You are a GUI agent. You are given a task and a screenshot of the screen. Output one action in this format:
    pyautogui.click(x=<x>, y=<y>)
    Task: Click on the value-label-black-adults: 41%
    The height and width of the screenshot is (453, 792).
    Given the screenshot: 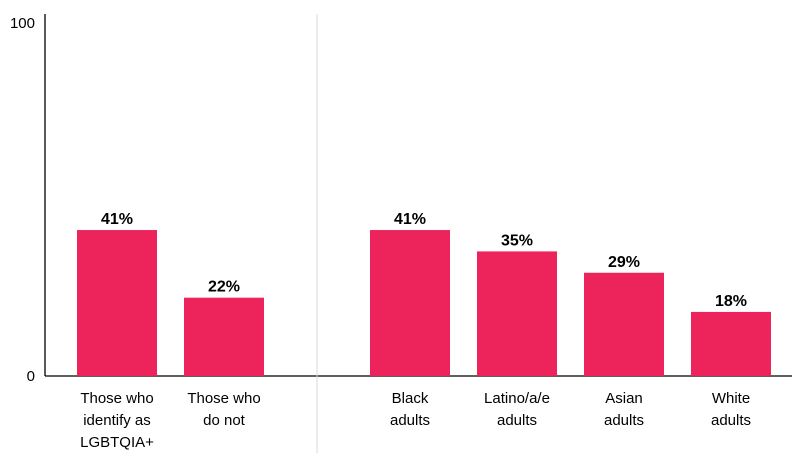 What is the action you would take?
    pyautogui.click(x=410, y=219)
    